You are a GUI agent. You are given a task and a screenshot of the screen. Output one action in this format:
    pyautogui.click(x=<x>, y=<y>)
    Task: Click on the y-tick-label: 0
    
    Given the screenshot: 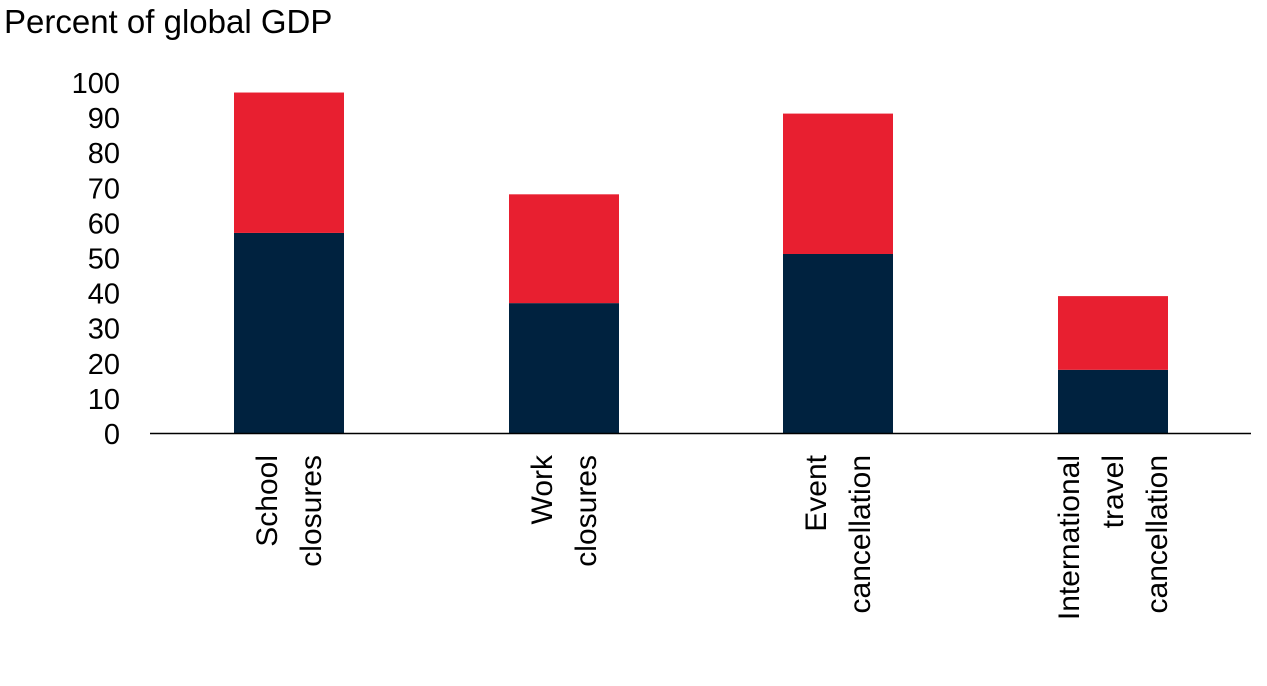 What is the action you would take?
    pyautogui.click(x=112, y=435)
    